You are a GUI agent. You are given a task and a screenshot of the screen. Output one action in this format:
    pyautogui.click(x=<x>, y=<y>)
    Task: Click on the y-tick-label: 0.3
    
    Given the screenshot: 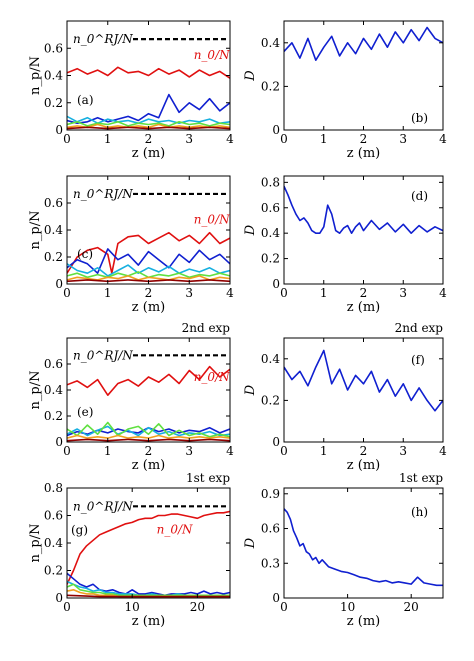 What is the action you would take?
    pyautogui.click(x=270, y=563)
    